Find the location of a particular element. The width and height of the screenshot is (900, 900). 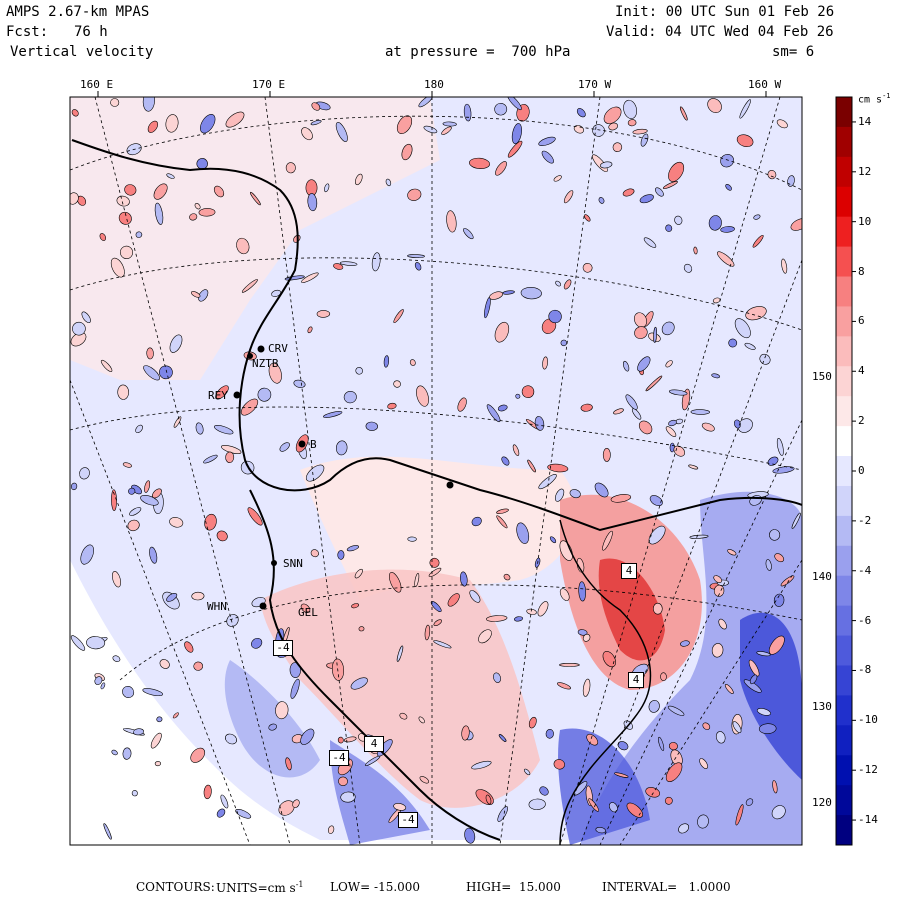

model-title: AMPS 2.67-km MPAS is located at coordinates (78, 12).